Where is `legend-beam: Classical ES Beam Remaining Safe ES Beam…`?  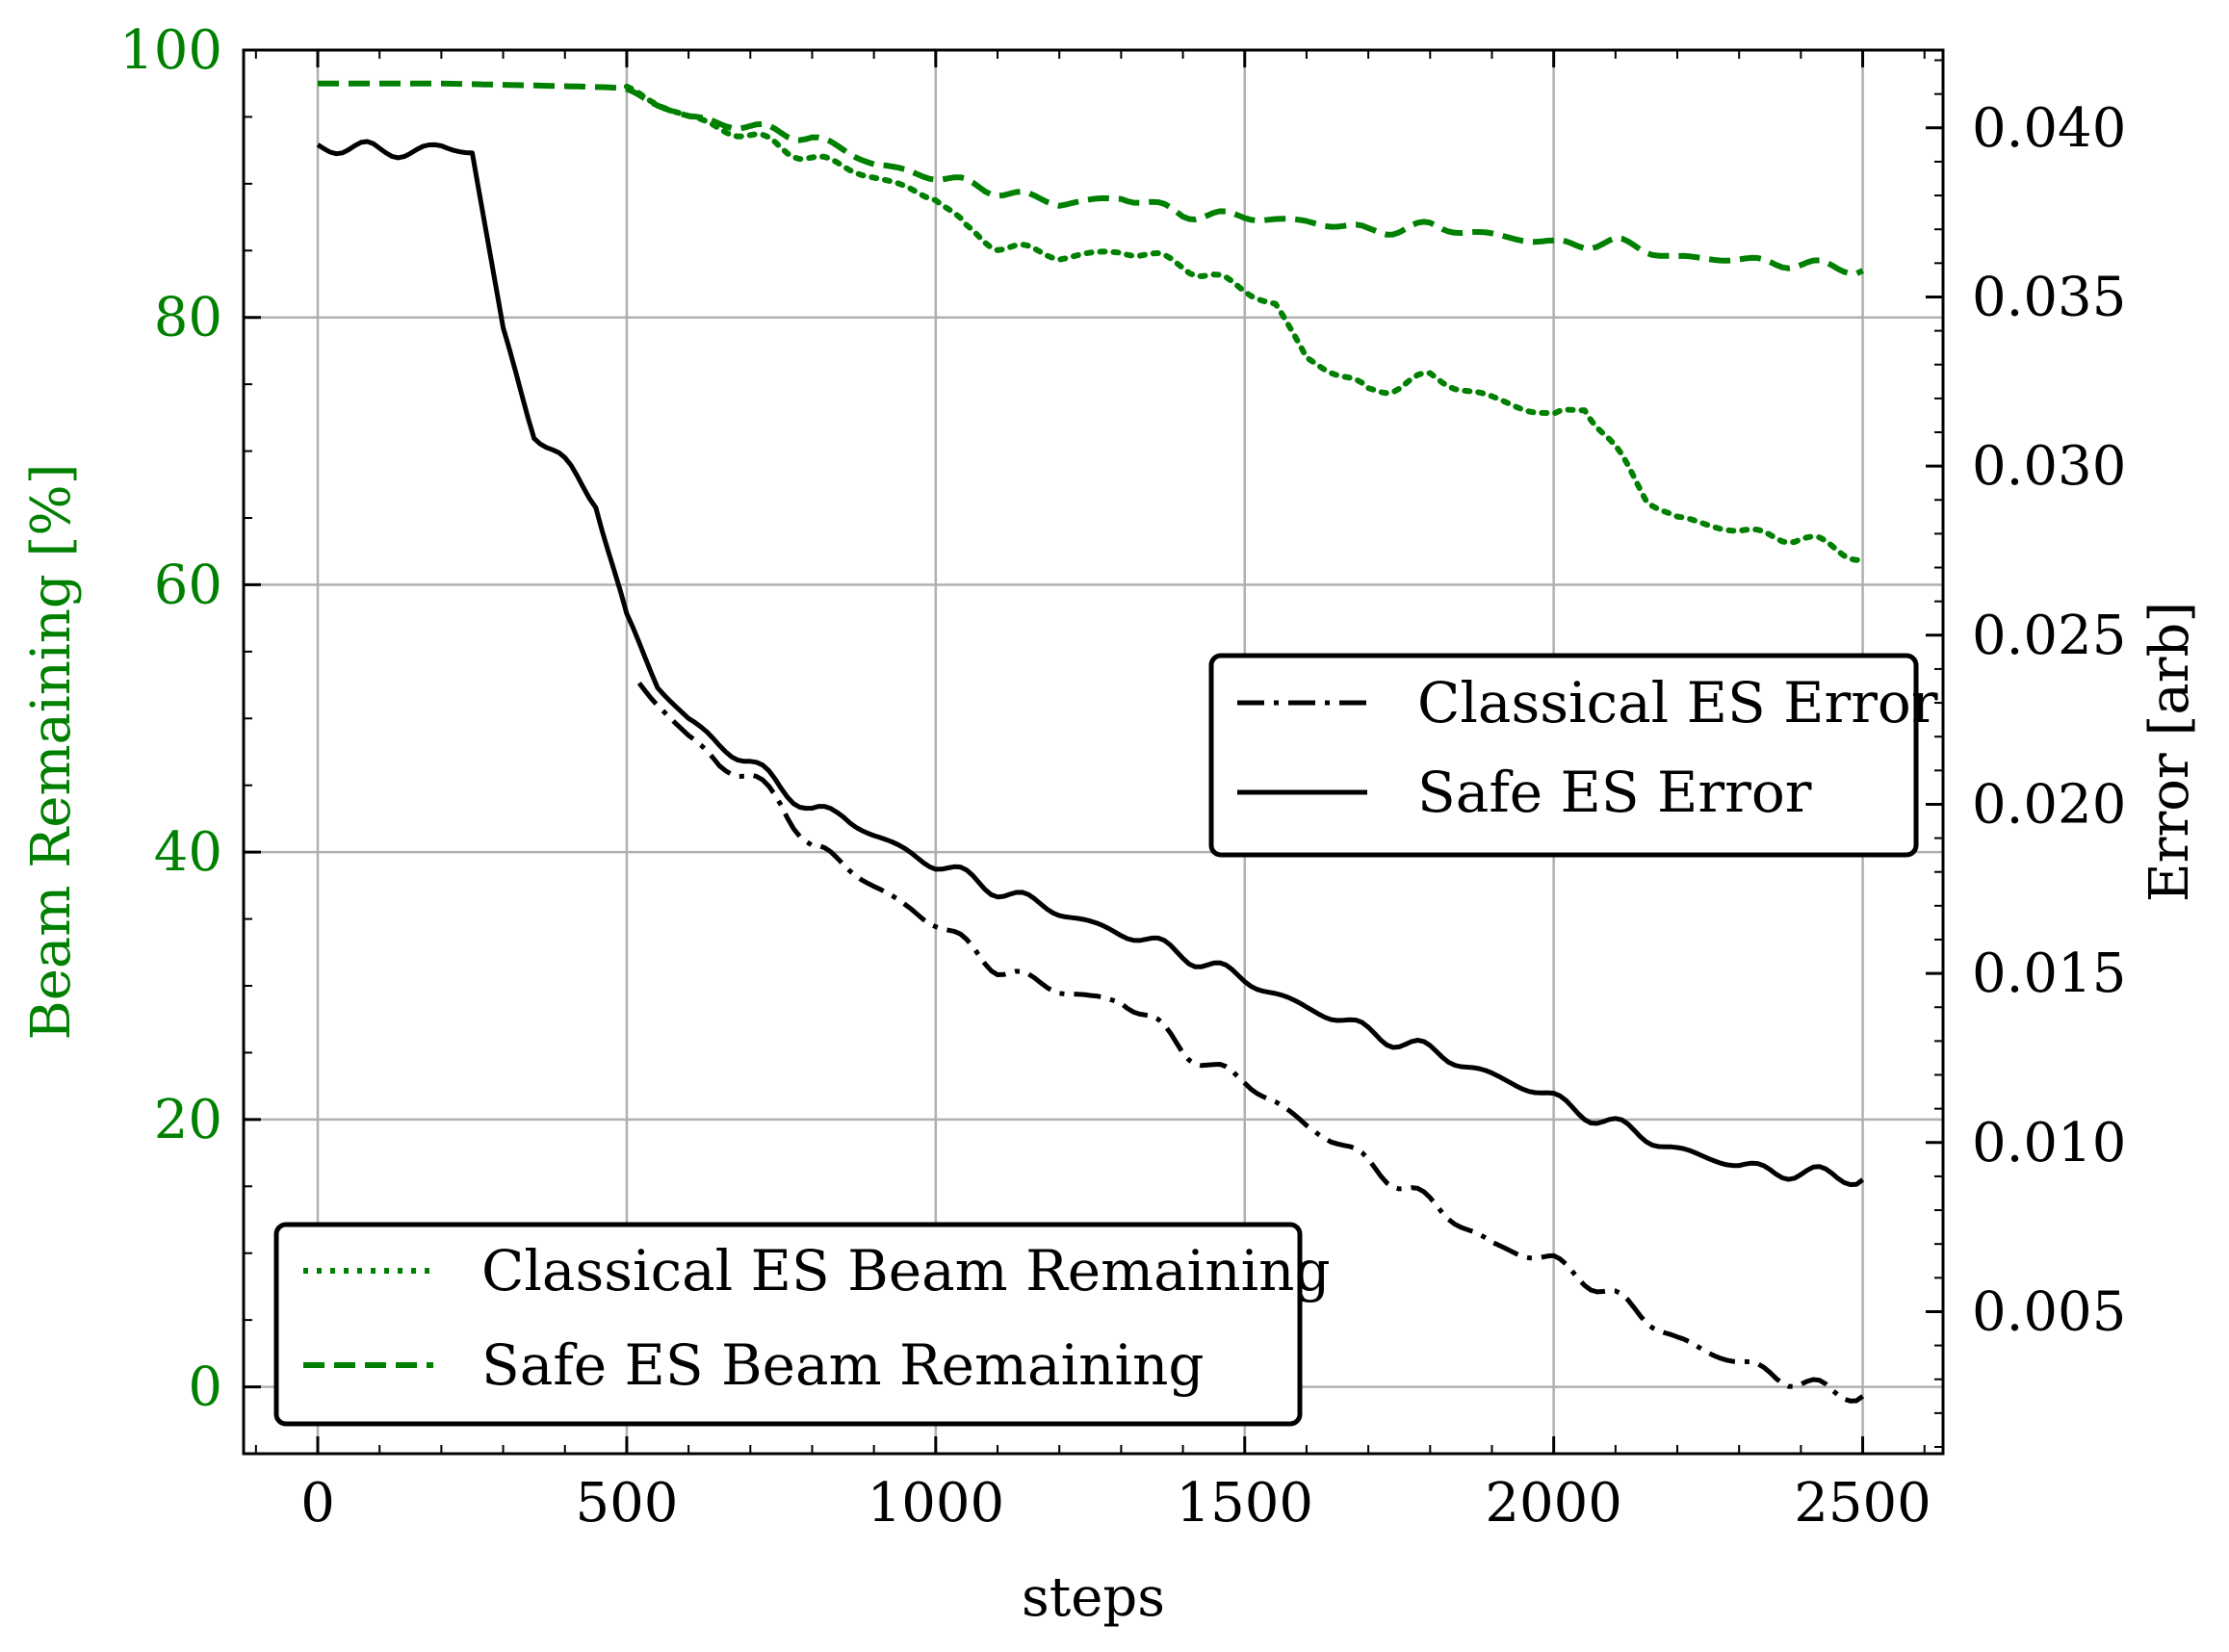 legend-beam: Classical ES Beam Remaining Safe ES Beam… is located at coordinates (802, 1324).